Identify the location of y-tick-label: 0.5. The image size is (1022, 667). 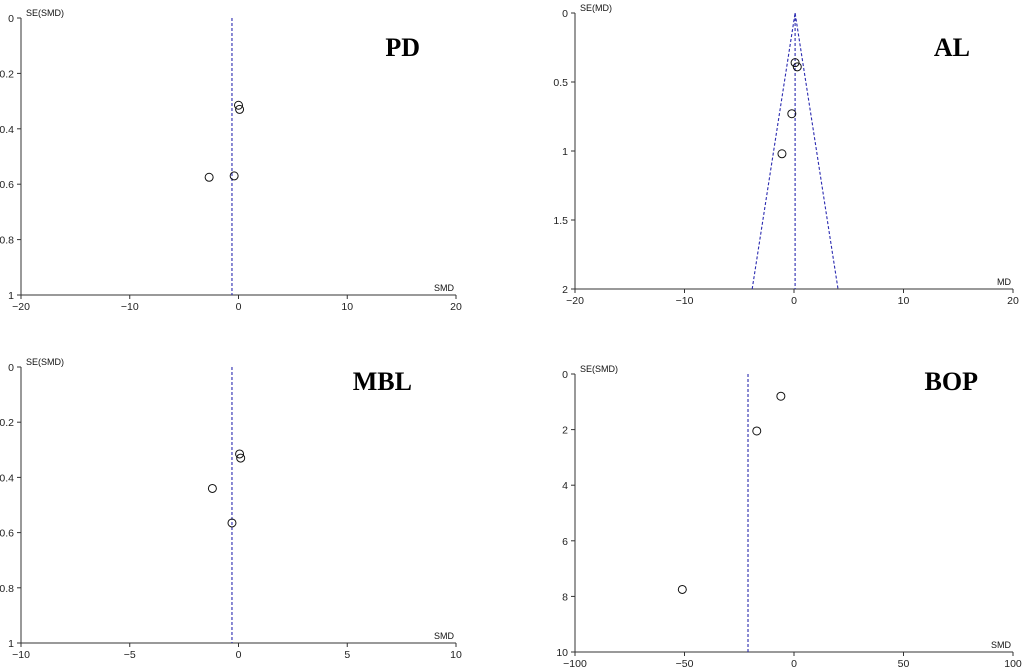
(560, 83).